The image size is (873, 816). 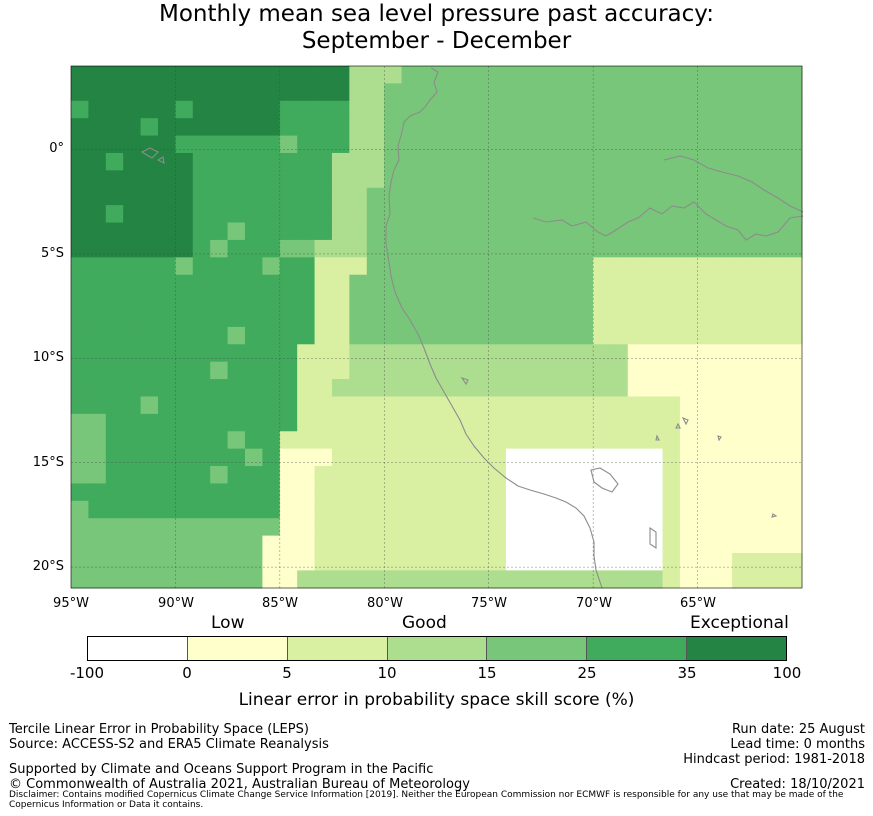 What do you see at coordinates (237, 648) in the screenshot?
I see `colorbar-segment` at bounding box center [237, 648].